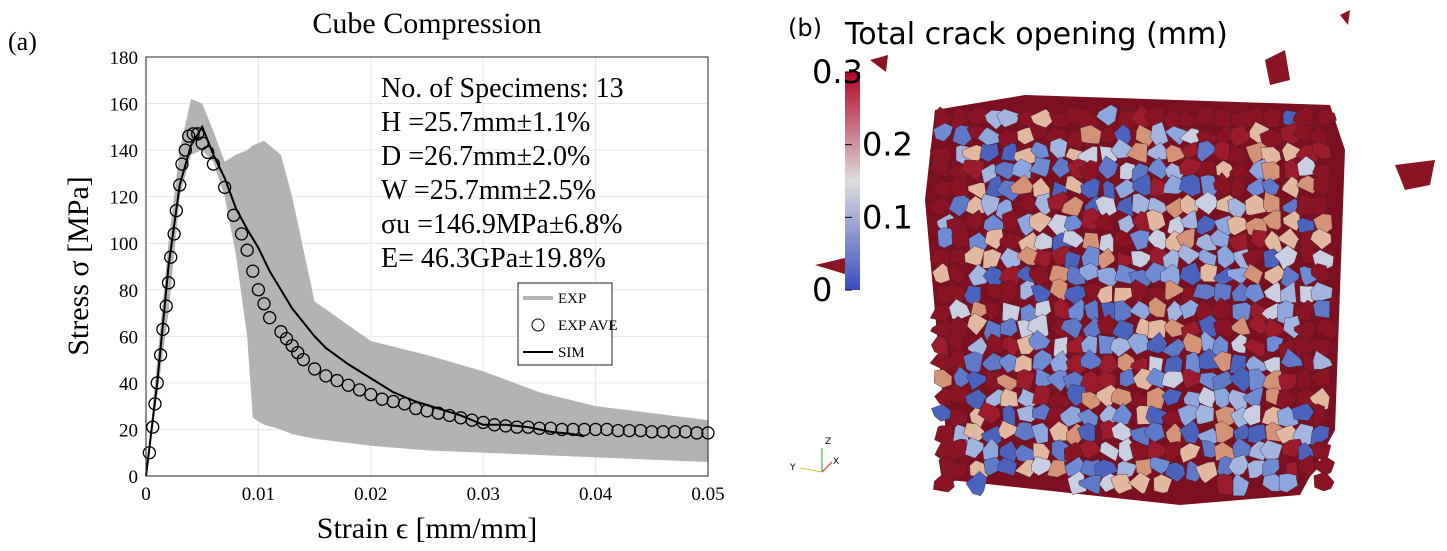  What do you see at coordinates (427, 528) in the screenshot?
I see `x-axis-label: Strain ϵ [mm/mm]` at bounding box center [427, 528].